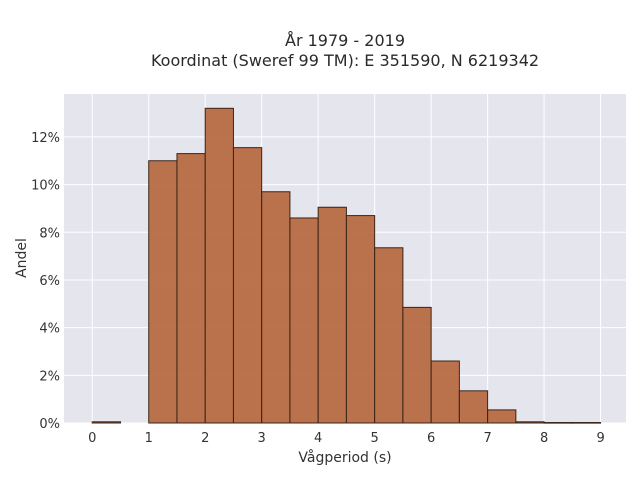  What do you see at coordinates (45, 138) in the screenshot?
I see `y-tick-label: 12%` at bounding box center [45, 138].